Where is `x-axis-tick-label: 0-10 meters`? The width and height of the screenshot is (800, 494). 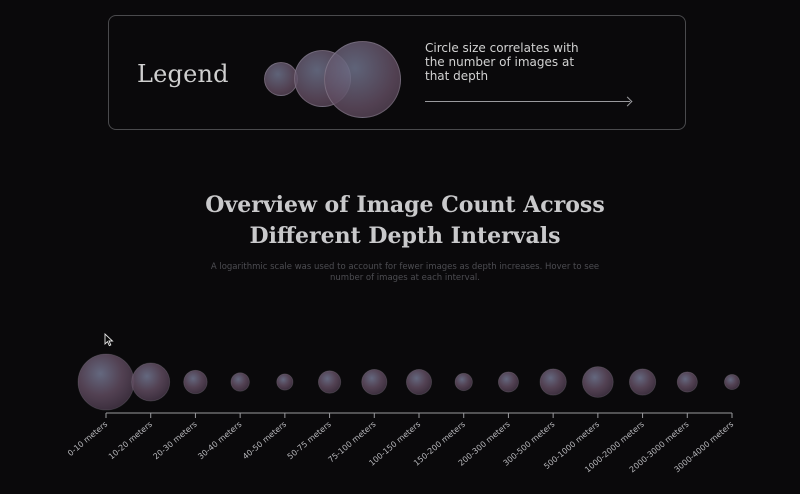 x-axis-tick-label: 0-10 meters is located at coordinates (87, 439).